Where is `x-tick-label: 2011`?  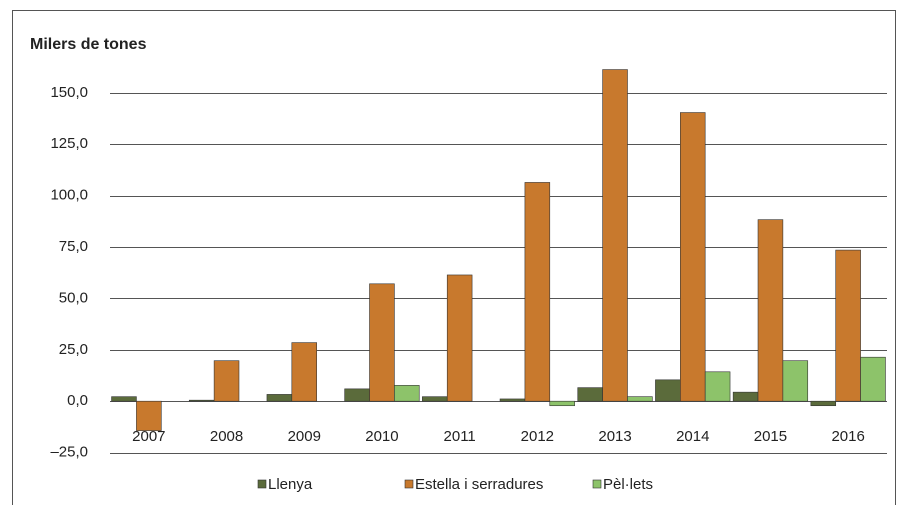 x-tick-label: 2011 is located at coordinates (460, 436).